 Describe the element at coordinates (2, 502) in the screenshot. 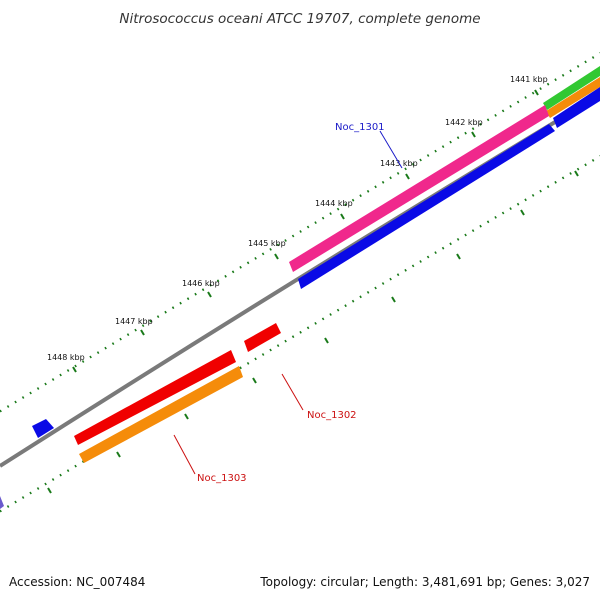

I see `gene-purple-partial` at that location.